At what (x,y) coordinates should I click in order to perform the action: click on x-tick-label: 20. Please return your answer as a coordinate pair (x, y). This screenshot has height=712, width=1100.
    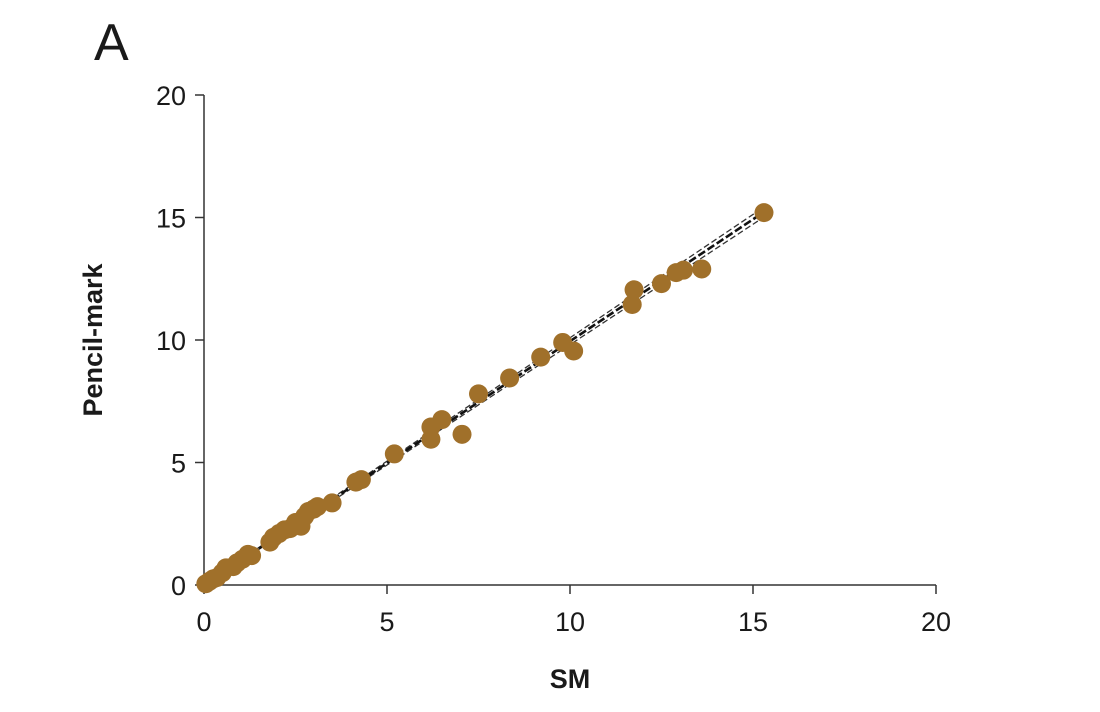
    Looking at the image, I should click on (936, 622).